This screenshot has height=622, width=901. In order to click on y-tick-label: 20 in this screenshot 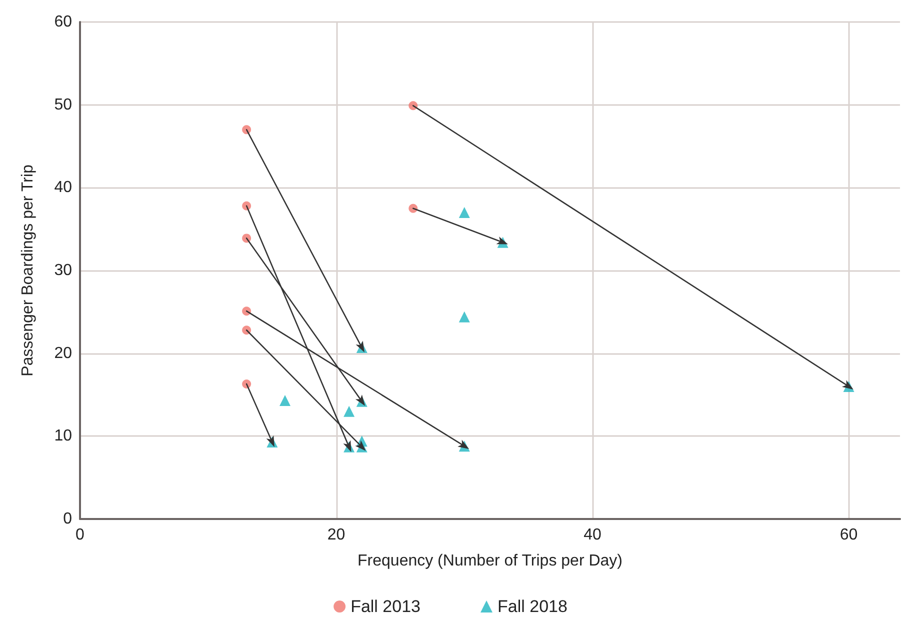, I will do `click(63, 353)`.